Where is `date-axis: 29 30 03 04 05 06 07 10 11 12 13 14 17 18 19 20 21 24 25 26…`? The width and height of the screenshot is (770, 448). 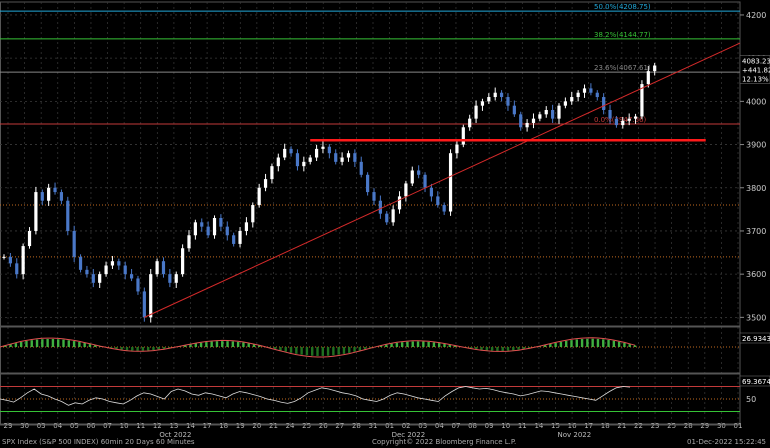
date-axis: 29 30 03 04 05 06 07 10 11 12 13 14 17 18 19 20 21 24 25 26… is located at coordinates (371, 429).